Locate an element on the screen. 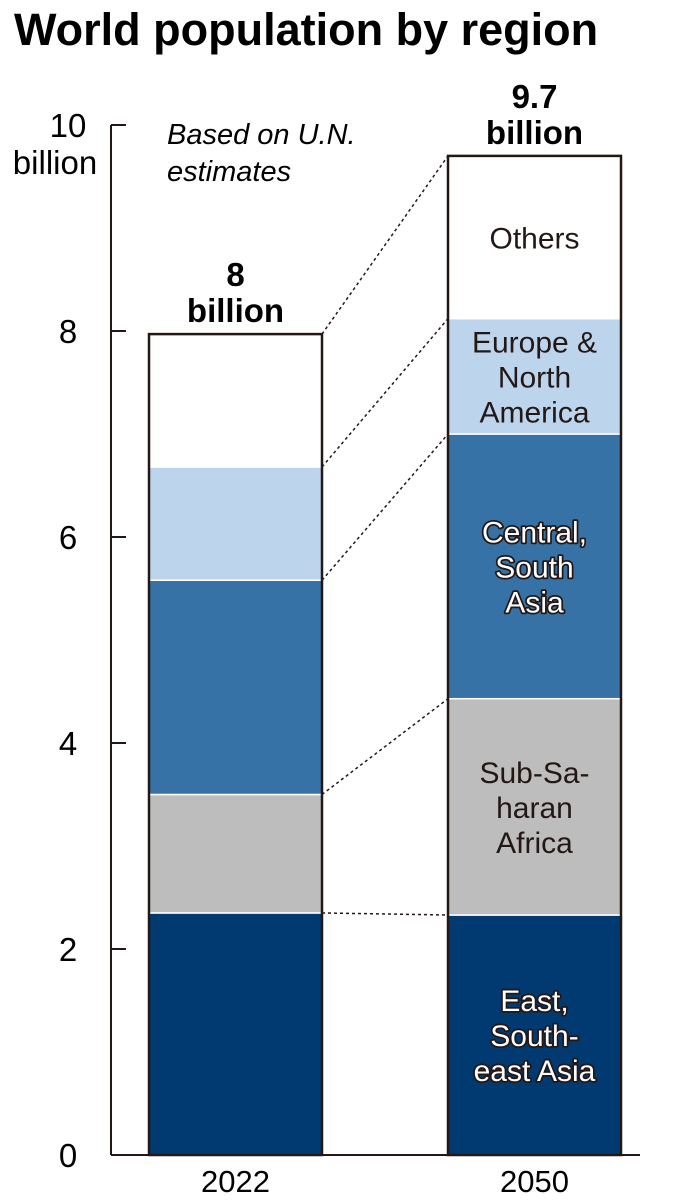 The width and height of the screenshot is (691, 1200). segment-label: Sub-Sa- is located at coordinates (534, 773).